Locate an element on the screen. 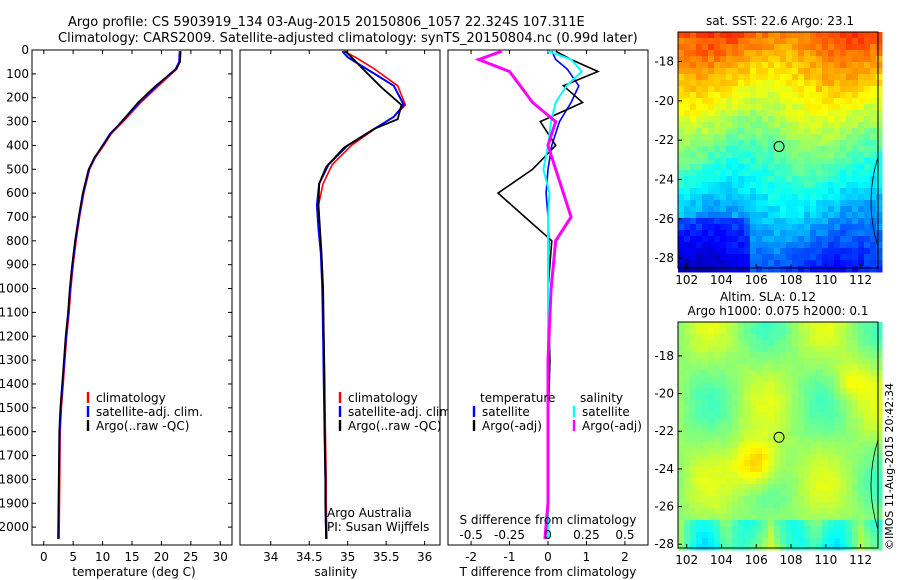 This screenshot has width=900, height=580. series-line-s-argo-adj- is located at coordinates (523, 294).